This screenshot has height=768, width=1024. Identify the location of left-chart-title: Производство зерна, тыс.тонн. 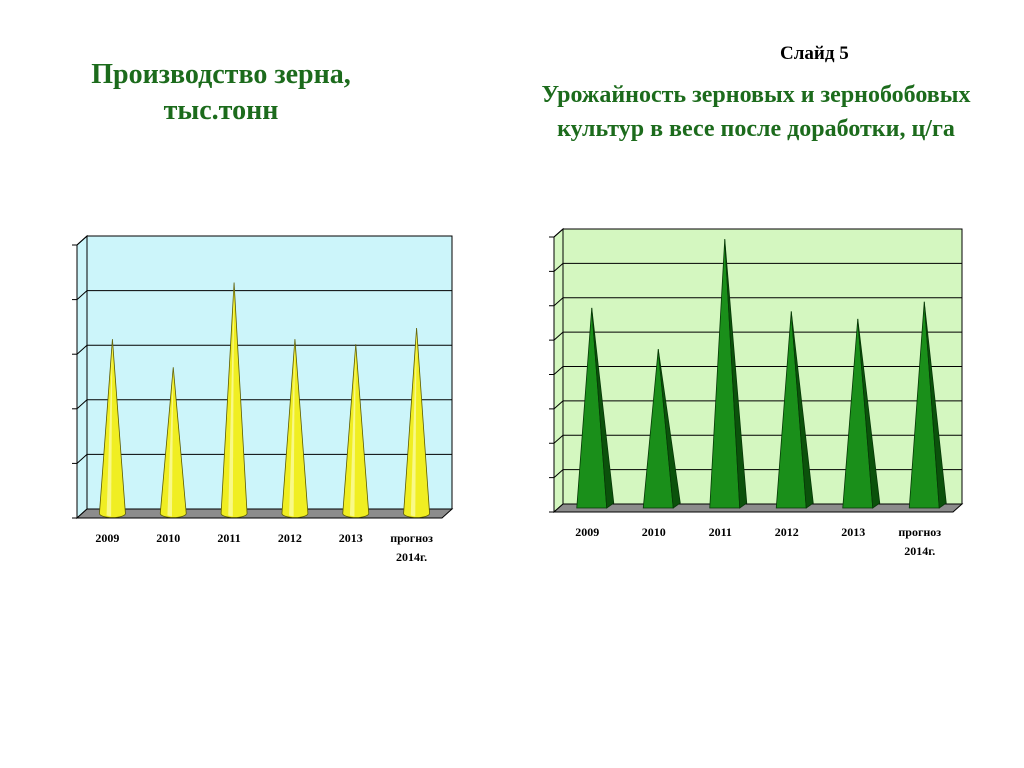
(221, 92).